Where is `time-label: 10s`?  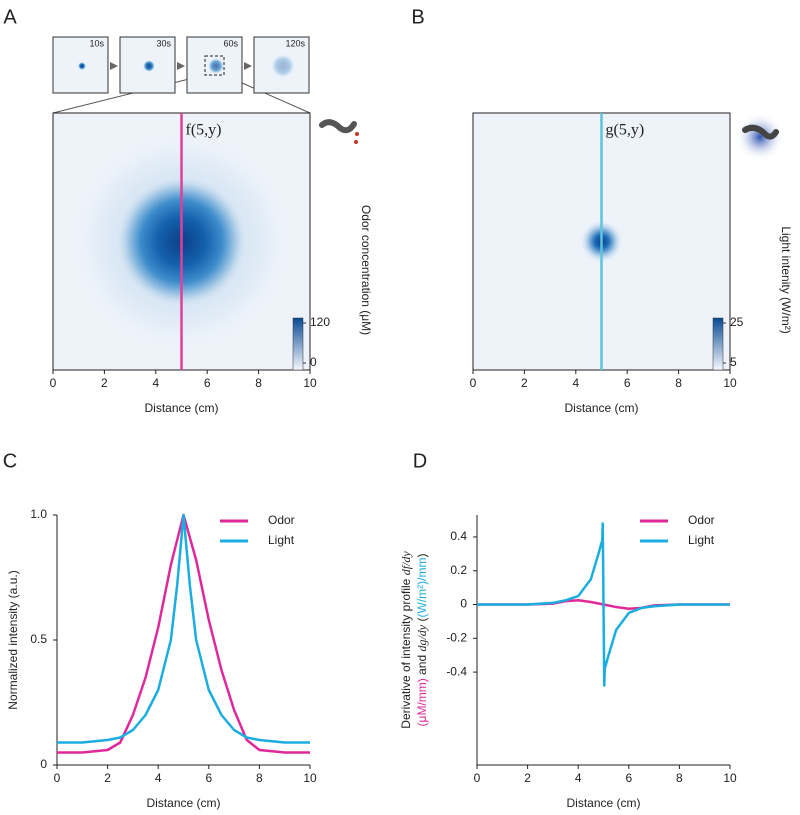 time-label: 10s is located at coordinates (96, 43).